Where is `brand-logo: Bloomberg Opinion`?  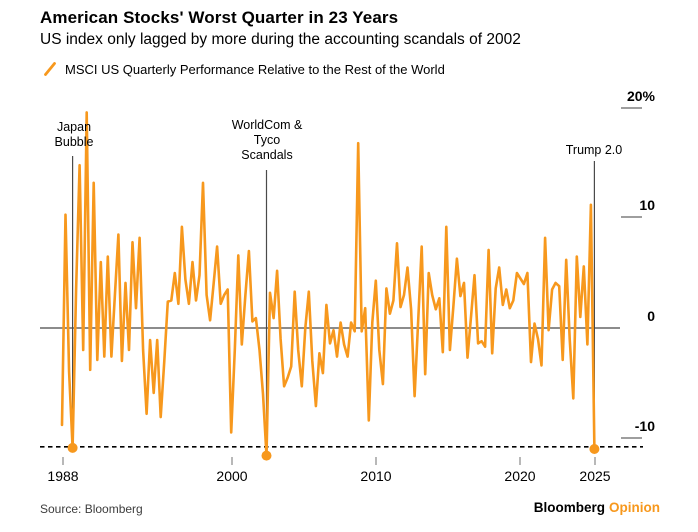 brand-logo: Bloomberg Opinion is located at coordinates (529, 507).